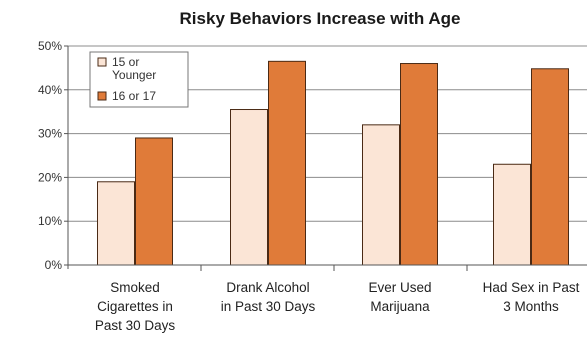 The width and height of the screenshot is (587, 343). I want to click on y-tick-label: 40%, so click(50, 90).